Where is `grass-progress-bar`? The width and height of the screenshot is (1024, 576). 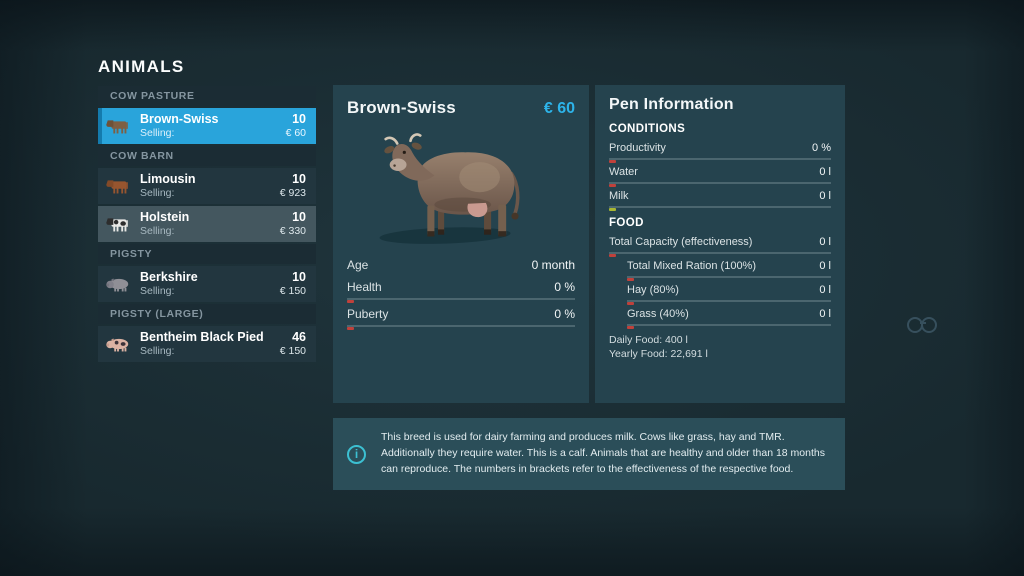 grass-progress-bar is located at coordinates (729, 326).